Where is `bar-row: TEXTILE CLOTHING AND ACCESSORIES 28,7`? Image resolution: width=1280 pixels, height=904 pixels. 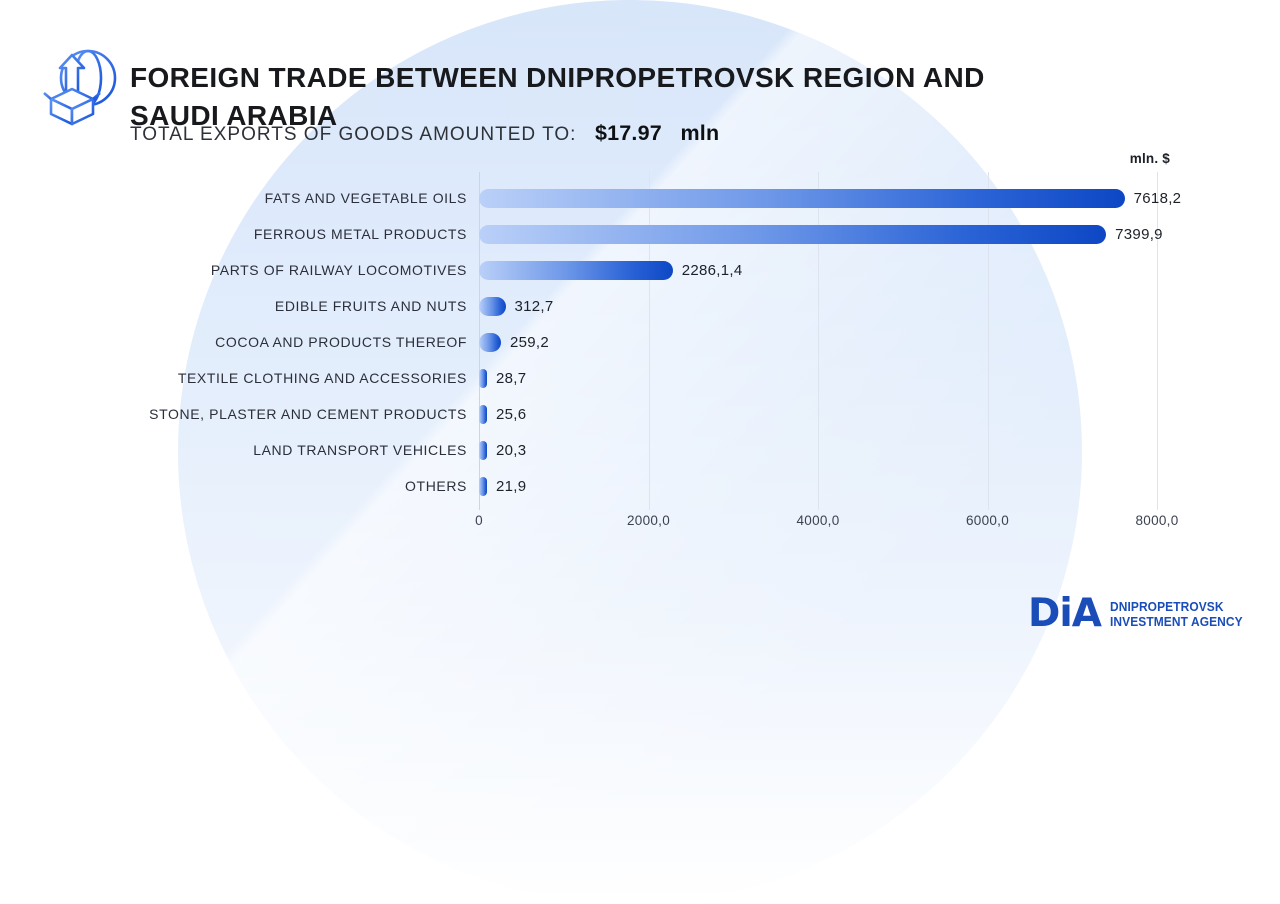
bar-row: TEXTILE CLOTHING AND ACCESSORIES 28,7 is located at coordinates (640, 378).